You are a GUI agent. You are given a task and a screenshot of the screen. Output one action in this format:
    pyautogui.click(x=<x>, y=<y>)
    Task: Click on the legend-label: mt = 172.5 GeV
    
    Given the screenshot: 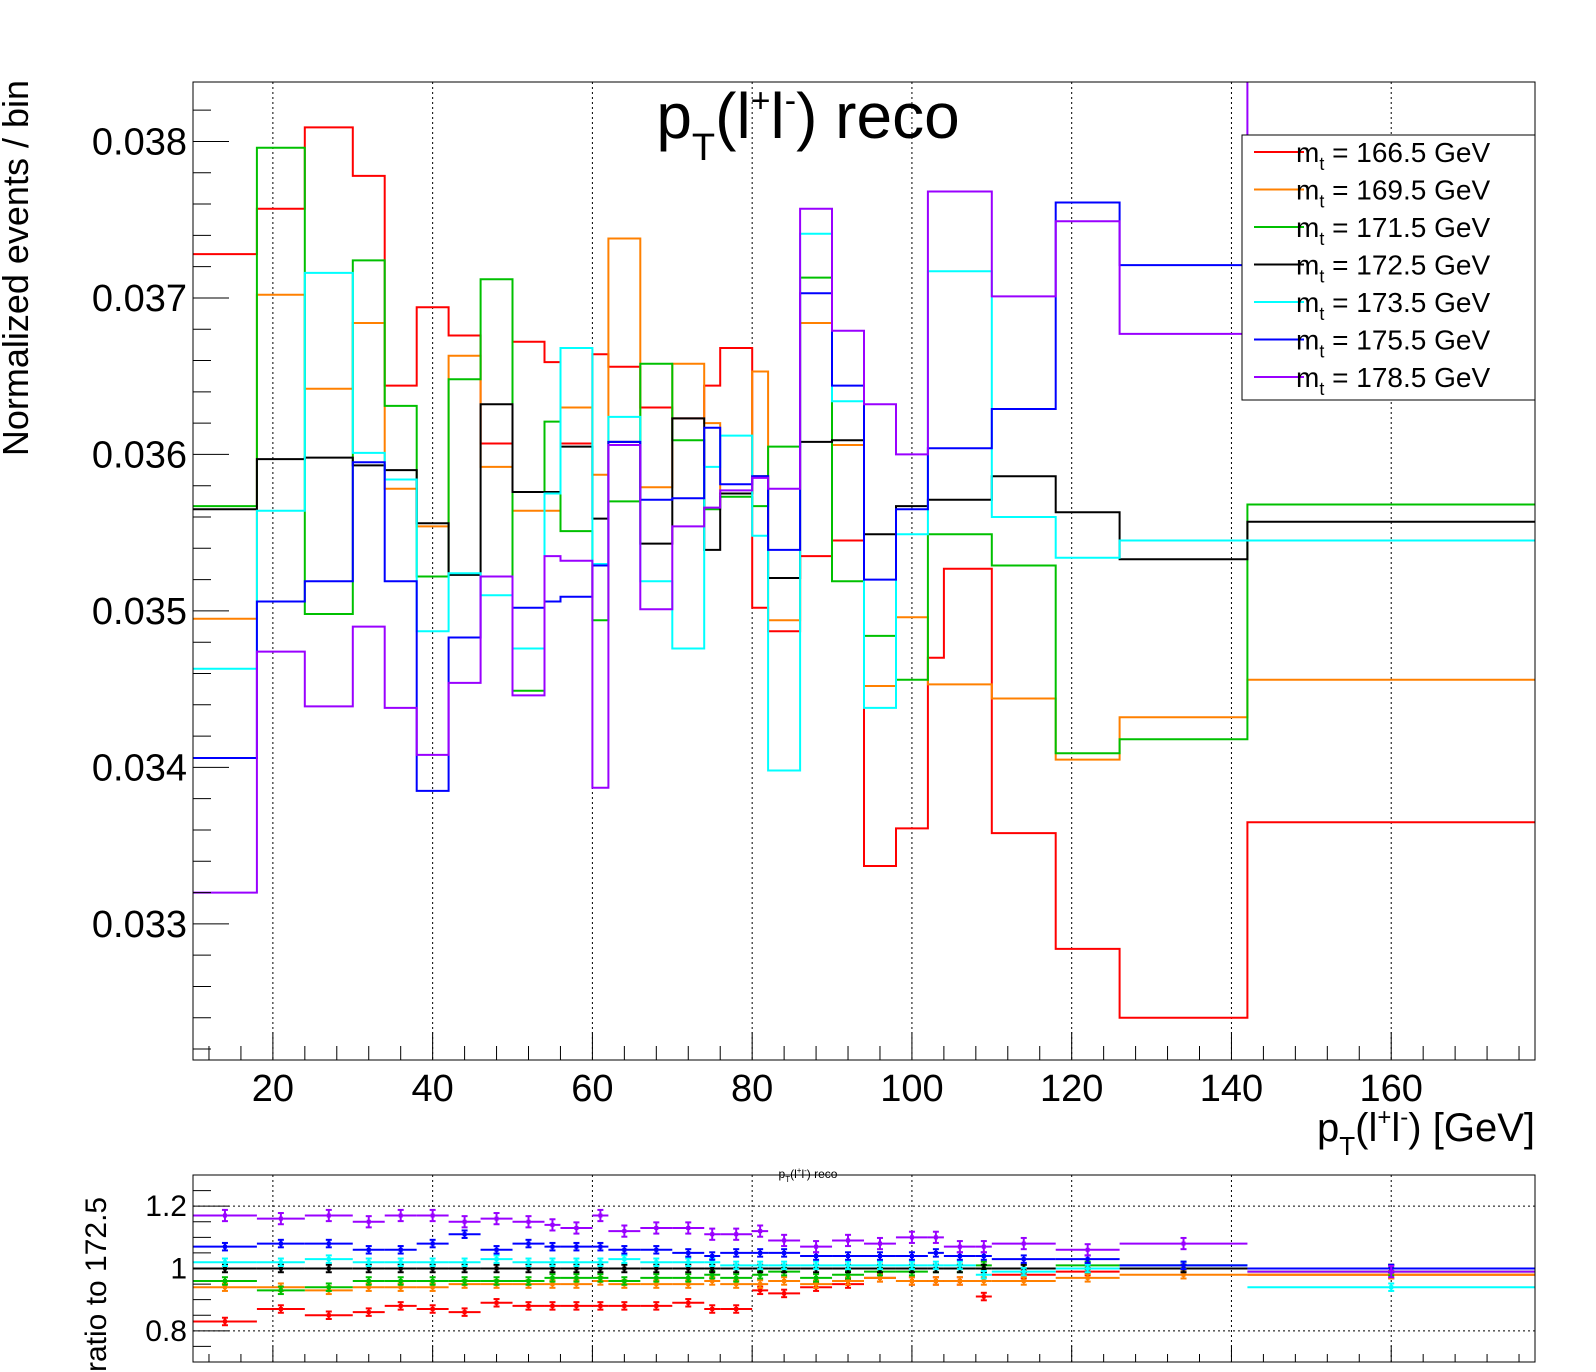 What is the action you would take?
    pyautogui.click(x=1393, y=268)
    